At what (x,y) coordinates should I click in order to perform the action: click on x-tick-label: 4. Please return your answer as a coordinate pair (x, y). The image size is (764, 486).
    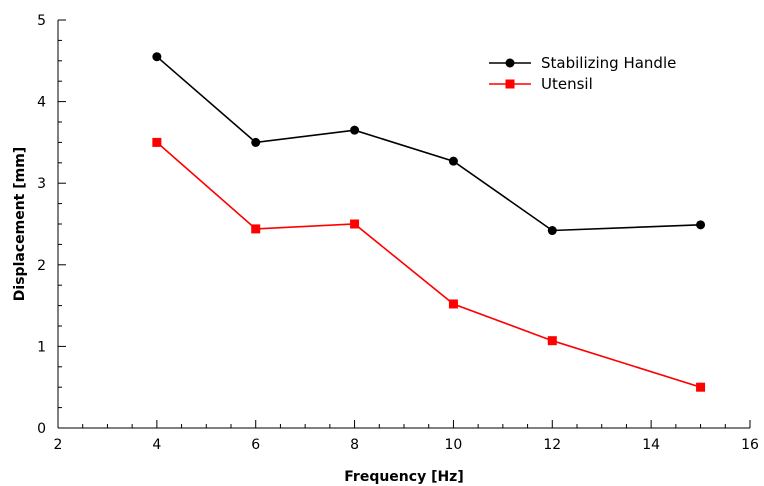
    Looking at the image, I should click on (156, 445).